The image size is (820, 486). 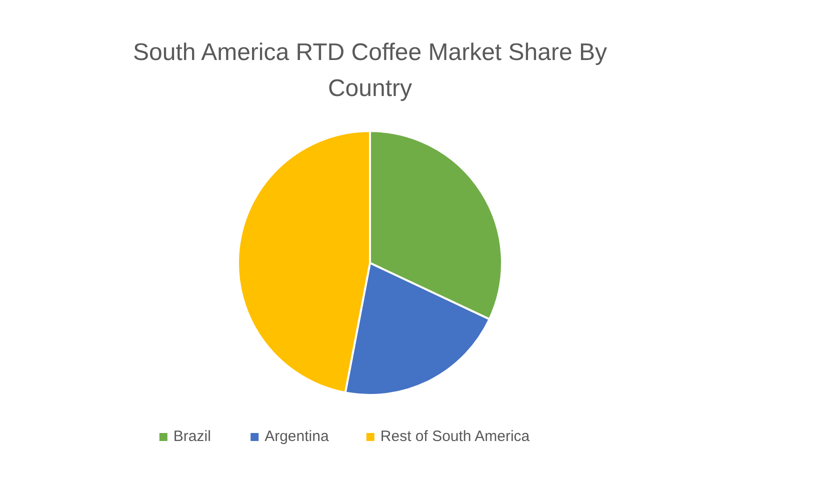 I want to click on legend-label: Rest of South America, so click(x=455, y=436).